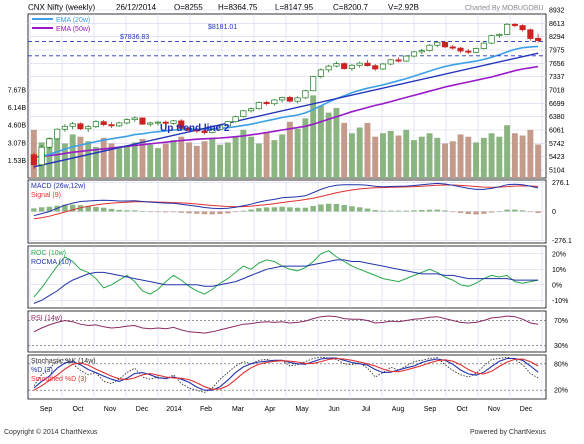 The width and height of the screenshot is (584, 444). Describe the element at coordinates (58, 186) in the screenshot. I see `macd-legend: MACD (26w,12w)` at that location.